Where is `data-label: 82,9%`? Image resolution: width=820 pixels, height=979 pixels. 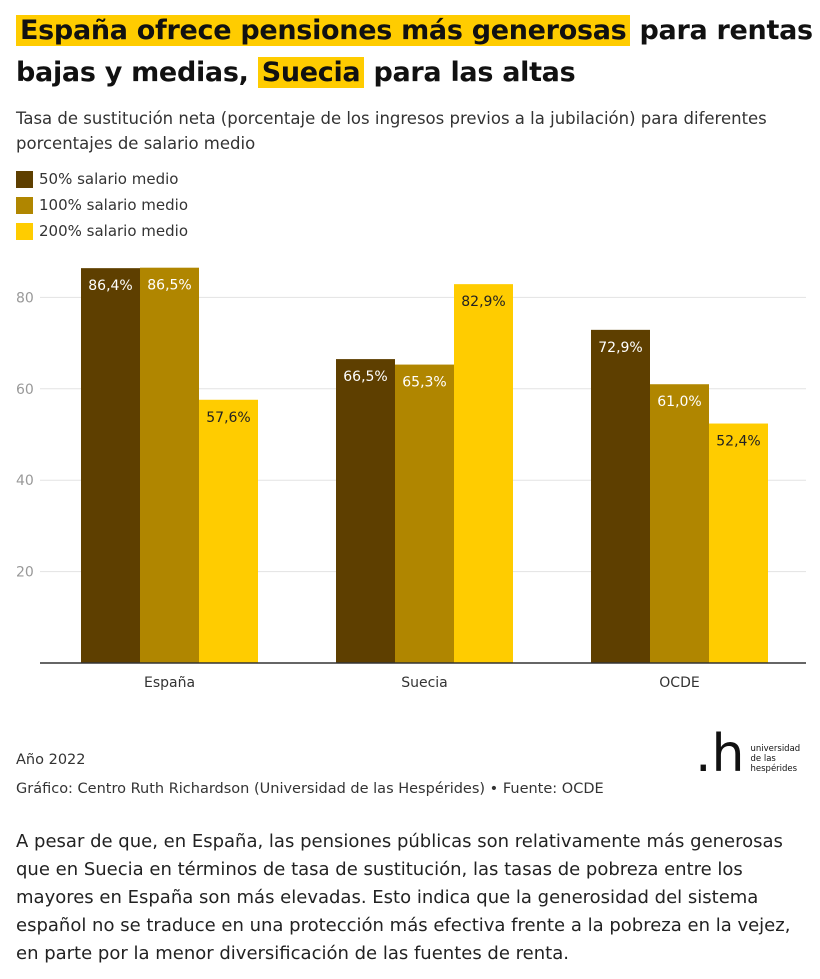 data-label: 82,9% is located at coordinates (483, 302).